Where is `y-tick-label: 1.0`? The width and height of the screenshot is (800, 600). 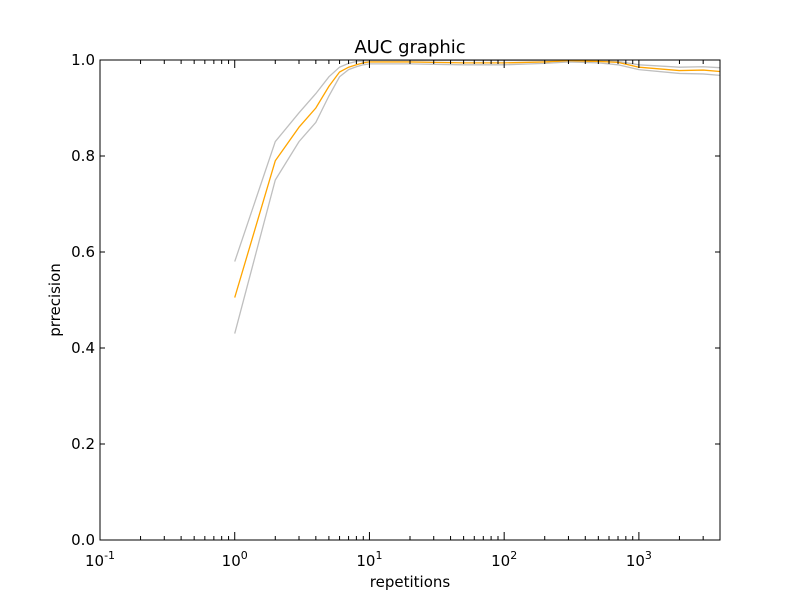
y-tick-label: 1.0 is located at coordinates (83, 60).